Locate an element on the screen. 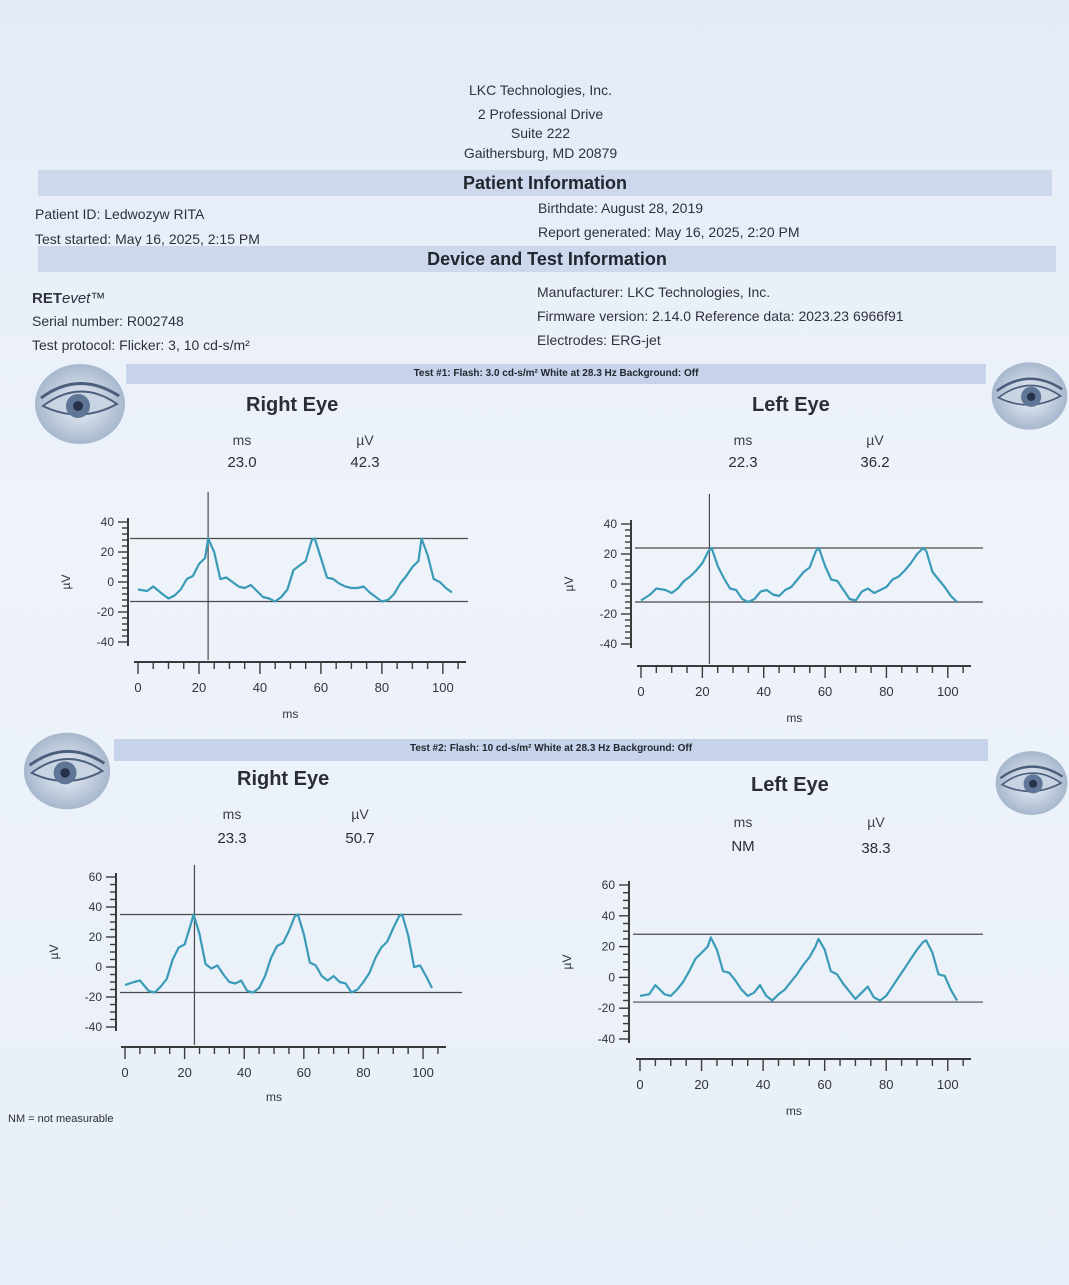  test-2-left-eye-chart: 60 40 20 0 -20 -40 µV 0 20 40 60 80 100 ms is located at coordinates (771, 998).